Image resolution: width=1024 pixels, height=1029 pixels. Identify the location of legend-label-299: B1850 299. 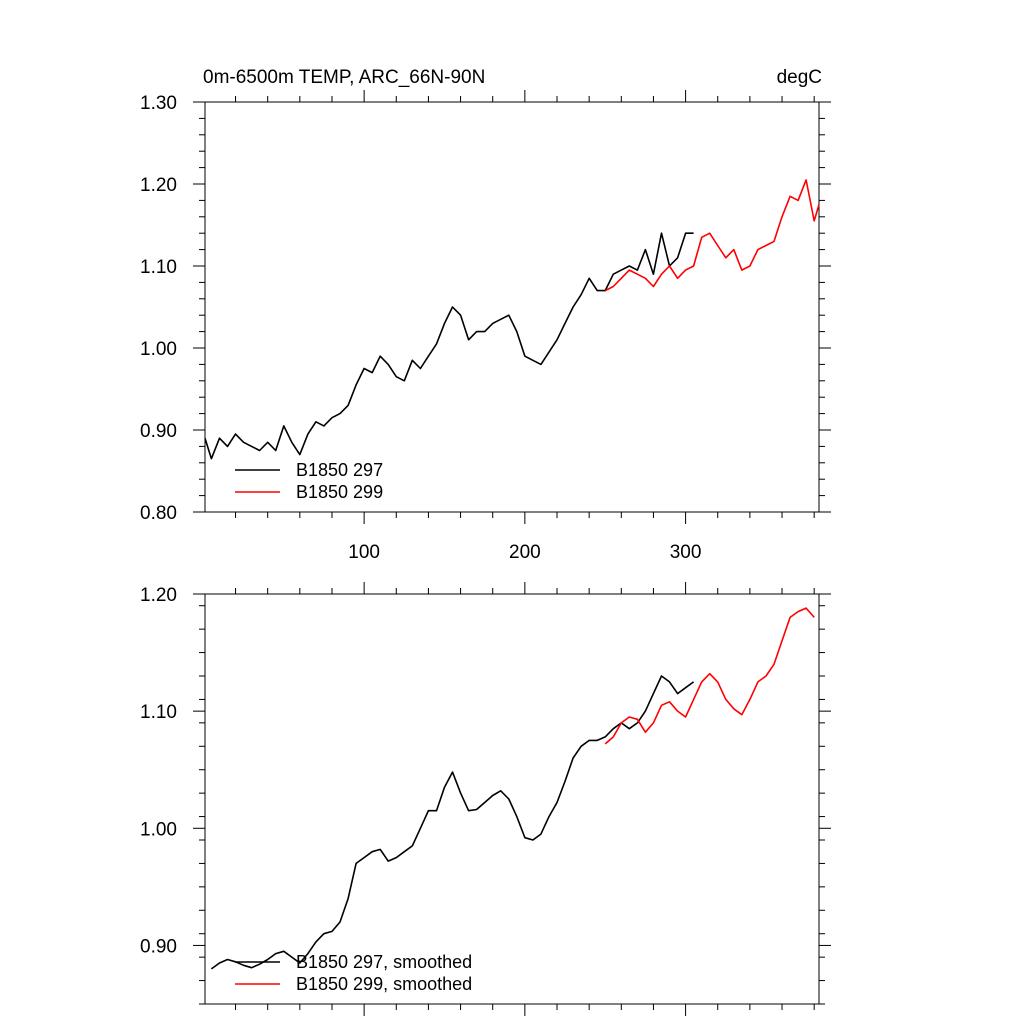
(339, 492).